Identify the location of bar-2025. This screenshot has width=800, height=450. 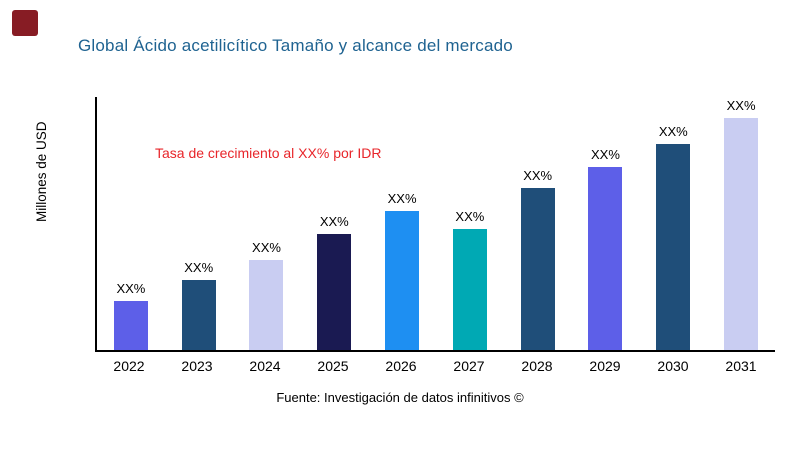
(334, 292).